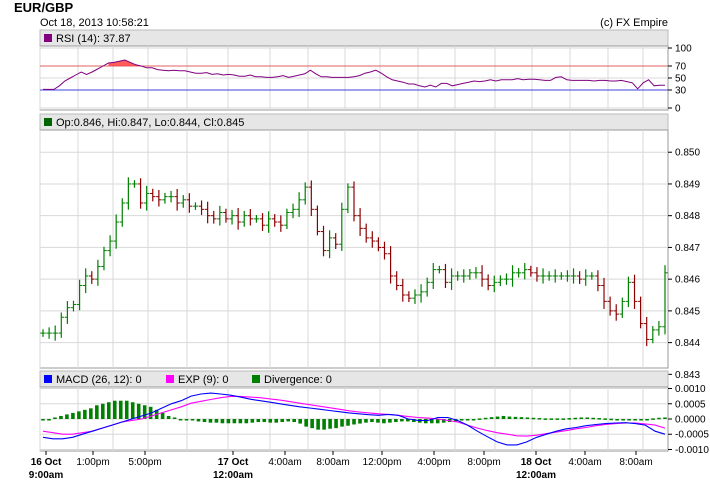 This screenshot has width=710, height=487. What do you see at coordinates (233, 475) in the screenshot?
I see `x-tick-label-date: 12:00am` at bounding box center [233, 475].